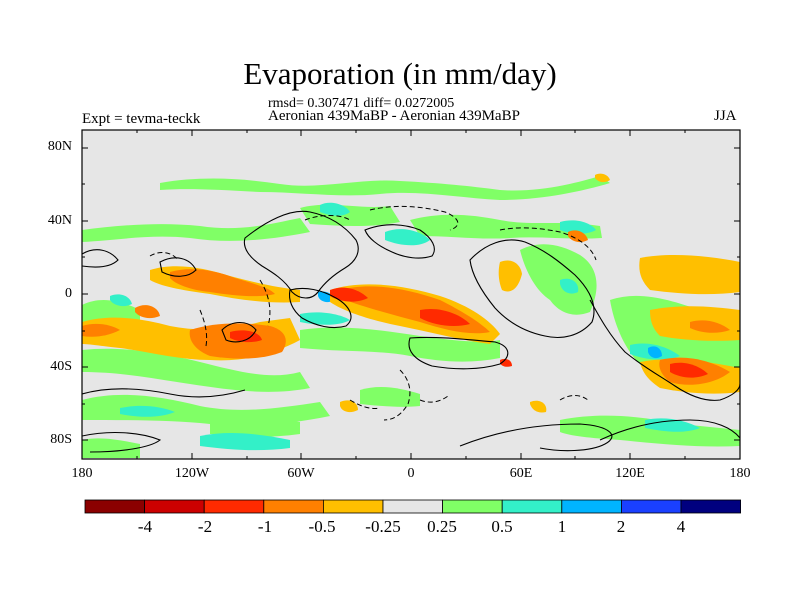 The image size is (800, 600). Describe the element at coordinates (141, 119) in the screenshot. I see `expt-label: Expt = tevma-teckk` at that location.